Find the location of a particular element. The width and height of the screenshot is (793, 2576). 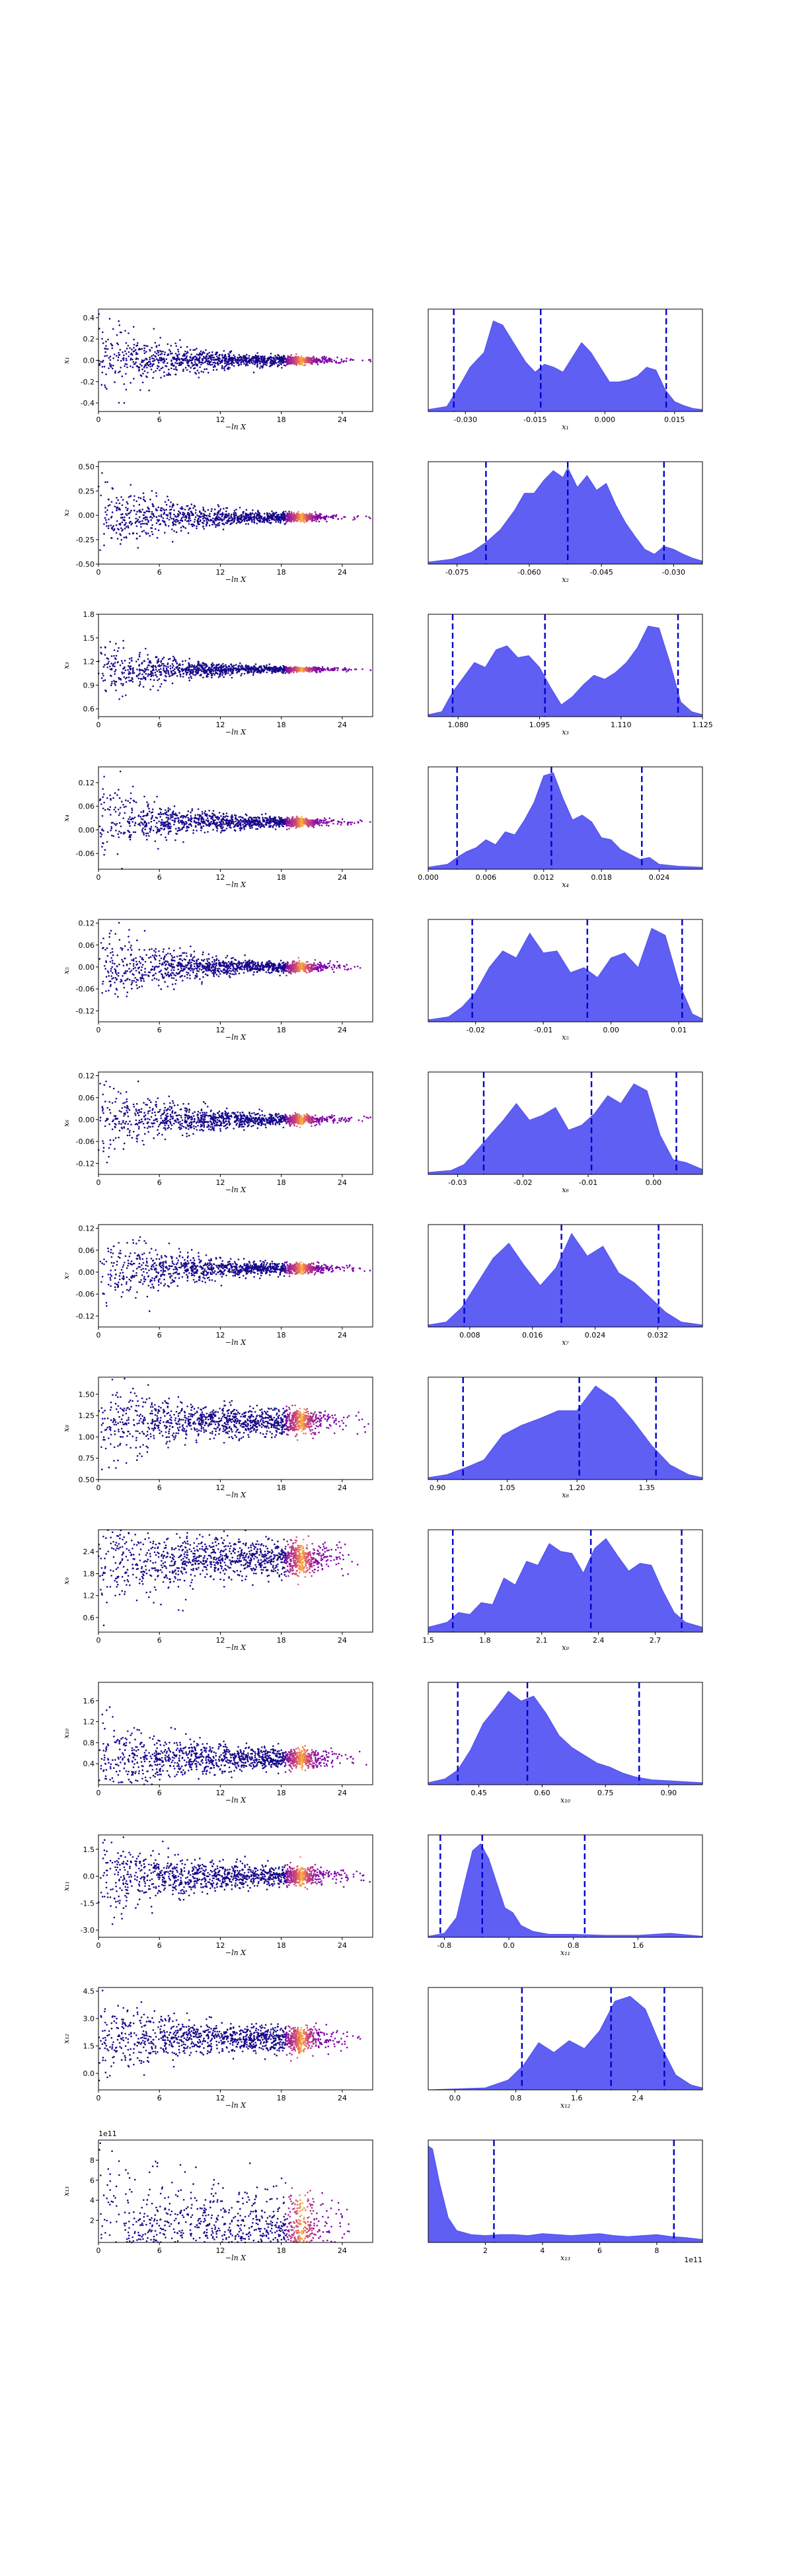

trace-ytick-label: -0.4 is located at coordinates (88, 403).